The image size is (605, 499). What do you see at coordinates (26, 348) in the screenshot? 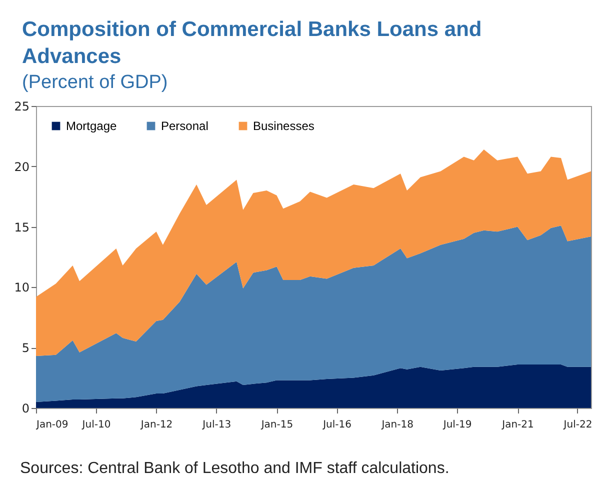
I see `y-tick-label: 5` at bounding box center [26, 348].